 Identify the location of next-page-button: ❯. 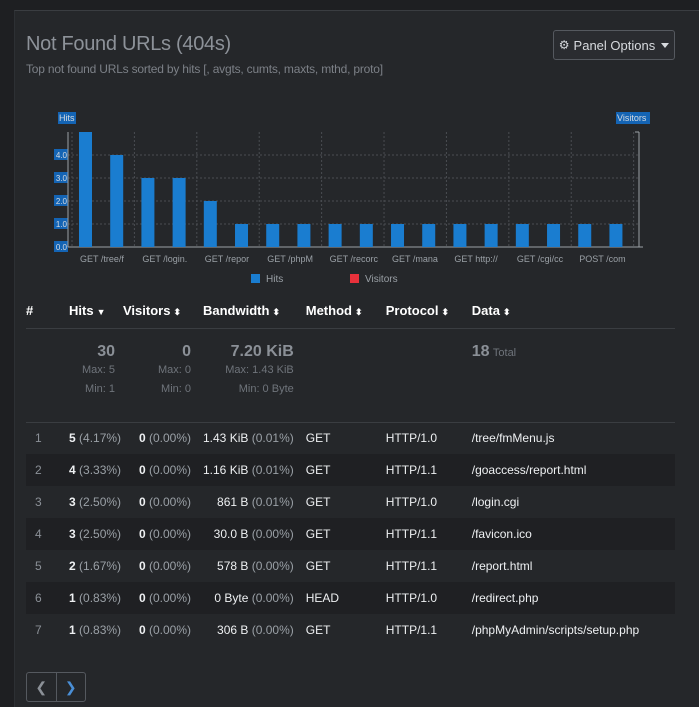
(71, 687).